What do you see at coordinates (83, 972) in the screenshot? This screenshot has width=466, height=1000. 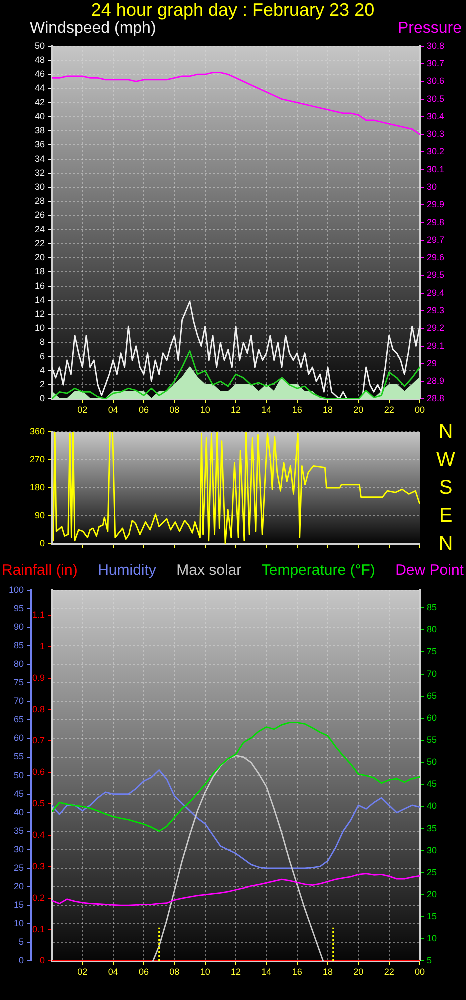 I see `x-tick-label: 02` at bounding box center [83, 972].